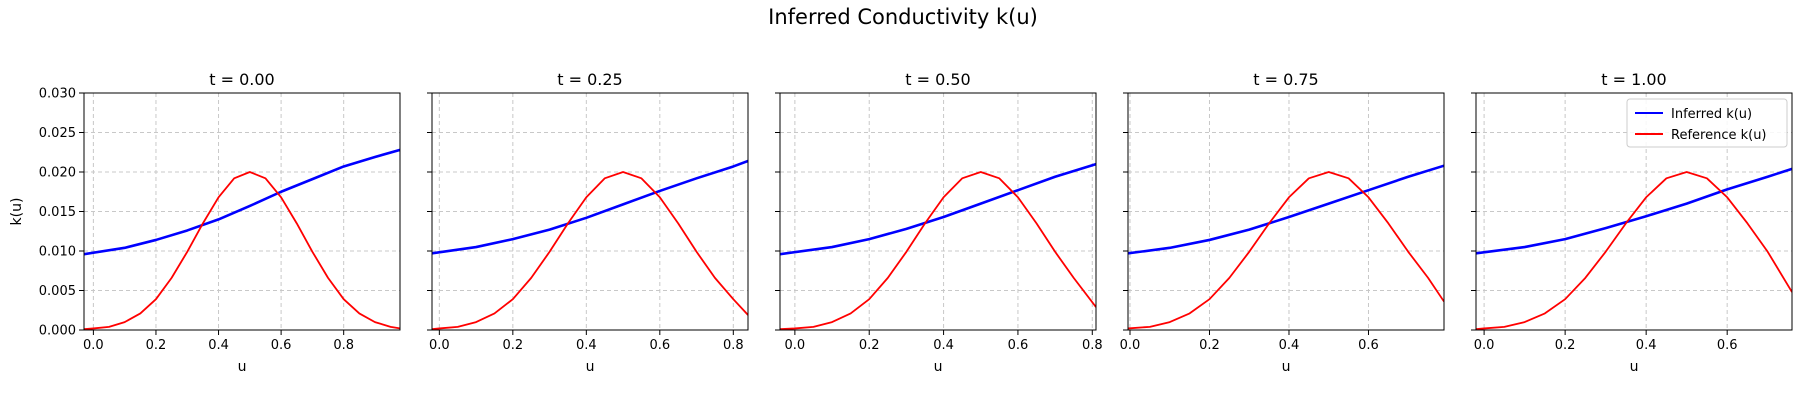 The height and width of the screenshot is (400, 1800). Describe the element at coordinates (1285, 79) in the screenshot. I see `panel-title: t = 0.75` at that location.